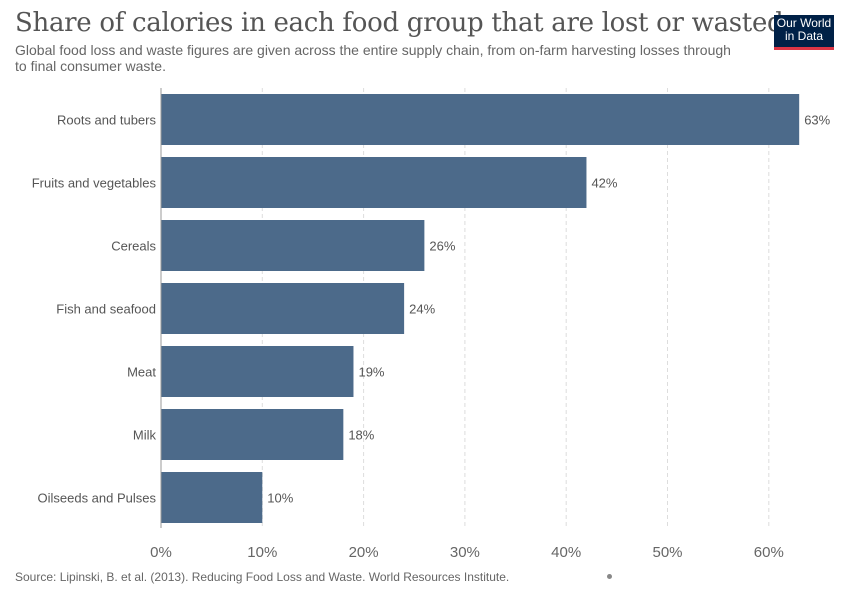  Describe the element at coordinates (769, 552) in the screenshot. I see `x-tick-label: 60%` at that location.